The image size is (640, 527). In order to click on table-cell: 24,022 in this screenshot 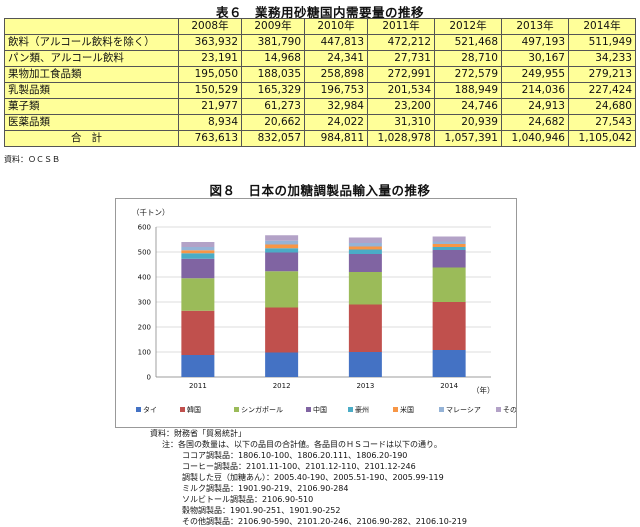, I will do `click(336, 122)`.